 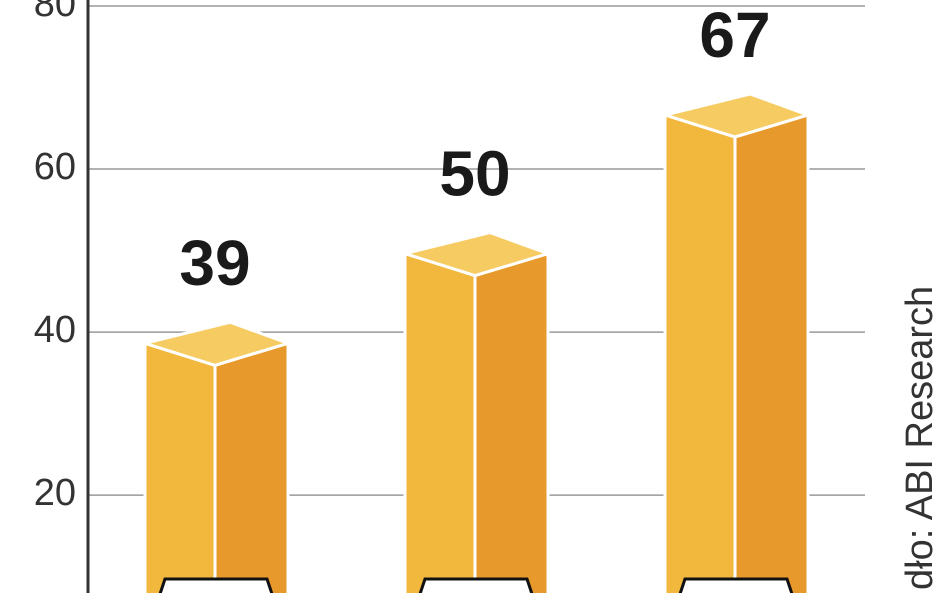 What do you see at coordinates (55, 330) in the screenshot?
I see `y-tick-label: 40` at bounding box center [55, 330].